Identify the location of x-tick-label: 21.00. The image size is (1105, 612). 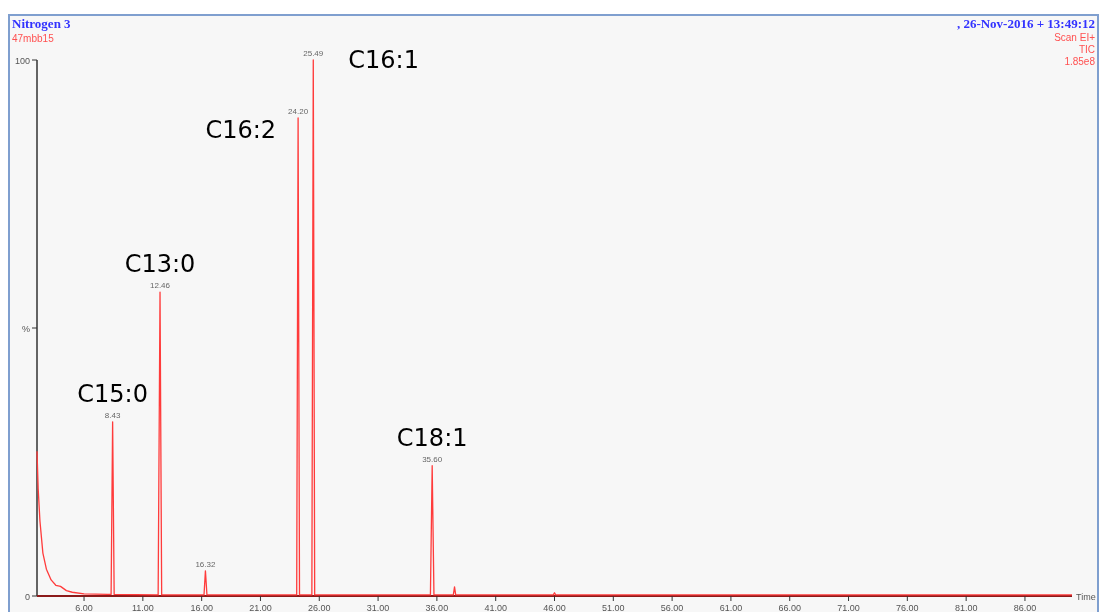
(260, 607).